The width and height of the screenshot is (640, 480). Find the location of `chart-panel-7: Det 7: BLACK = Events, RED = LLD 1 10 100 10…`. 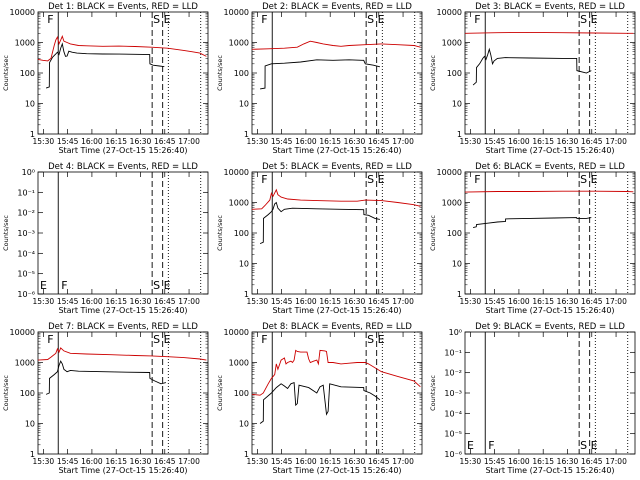

chart-panel-7: Det 7: BLACK = Events, RED = LLD 1 10 100 10… is located at coordinates (105, 398).